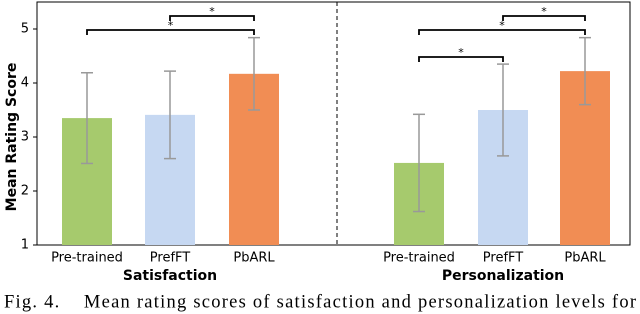 The height and width of the screenshot is (314, 640). Describe the element at coordinates (25, 83) in the screenshot. I see `y-tick-label: 4` at that location.